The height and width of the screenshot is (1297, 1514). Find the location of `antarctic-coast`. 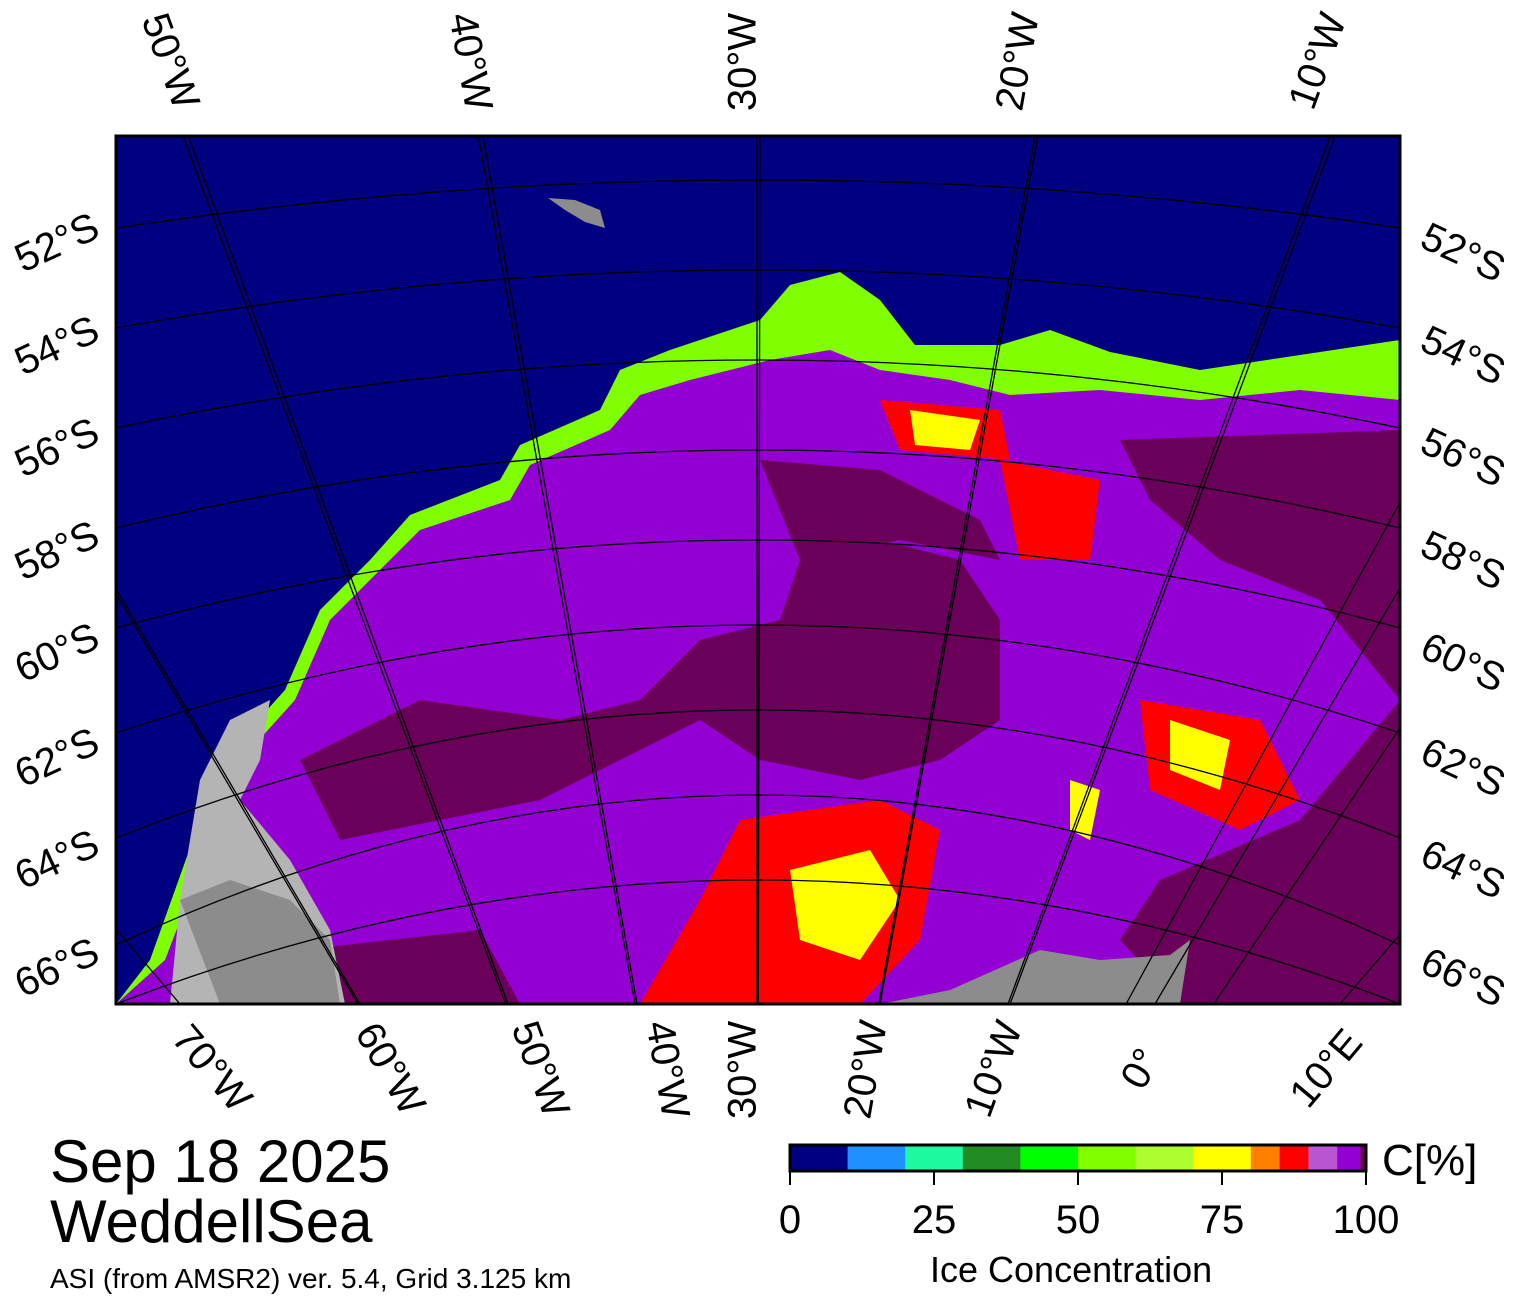

antarctic-coast is located at coordinates (1035, 972).